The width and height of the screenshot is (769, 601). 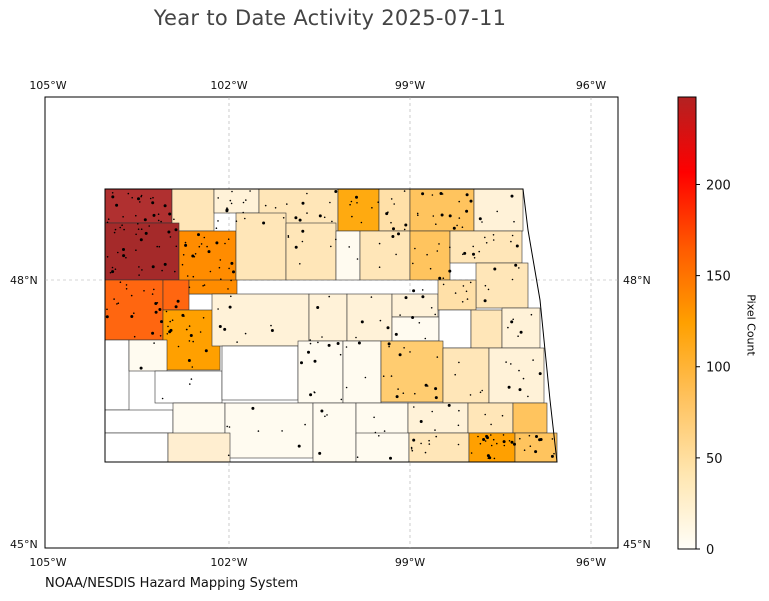 What do you see at coordinates (751, 325) in the screenshot?
I see `colorbar-label: Pixel Count` at bounding box center [751, 325].